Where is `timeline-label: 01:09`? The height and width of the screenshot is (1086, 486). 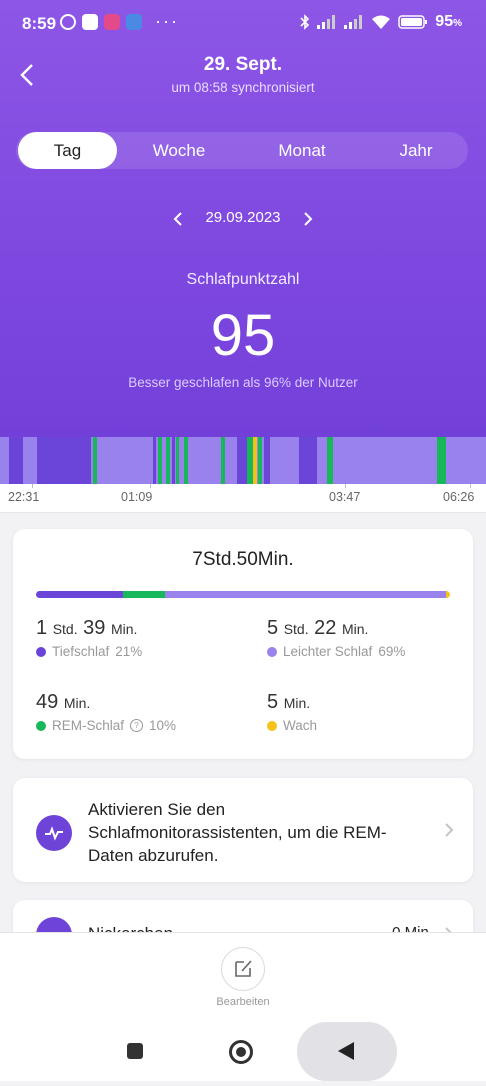 timeline-label: 01:09 is located at coordinates (137, 497).